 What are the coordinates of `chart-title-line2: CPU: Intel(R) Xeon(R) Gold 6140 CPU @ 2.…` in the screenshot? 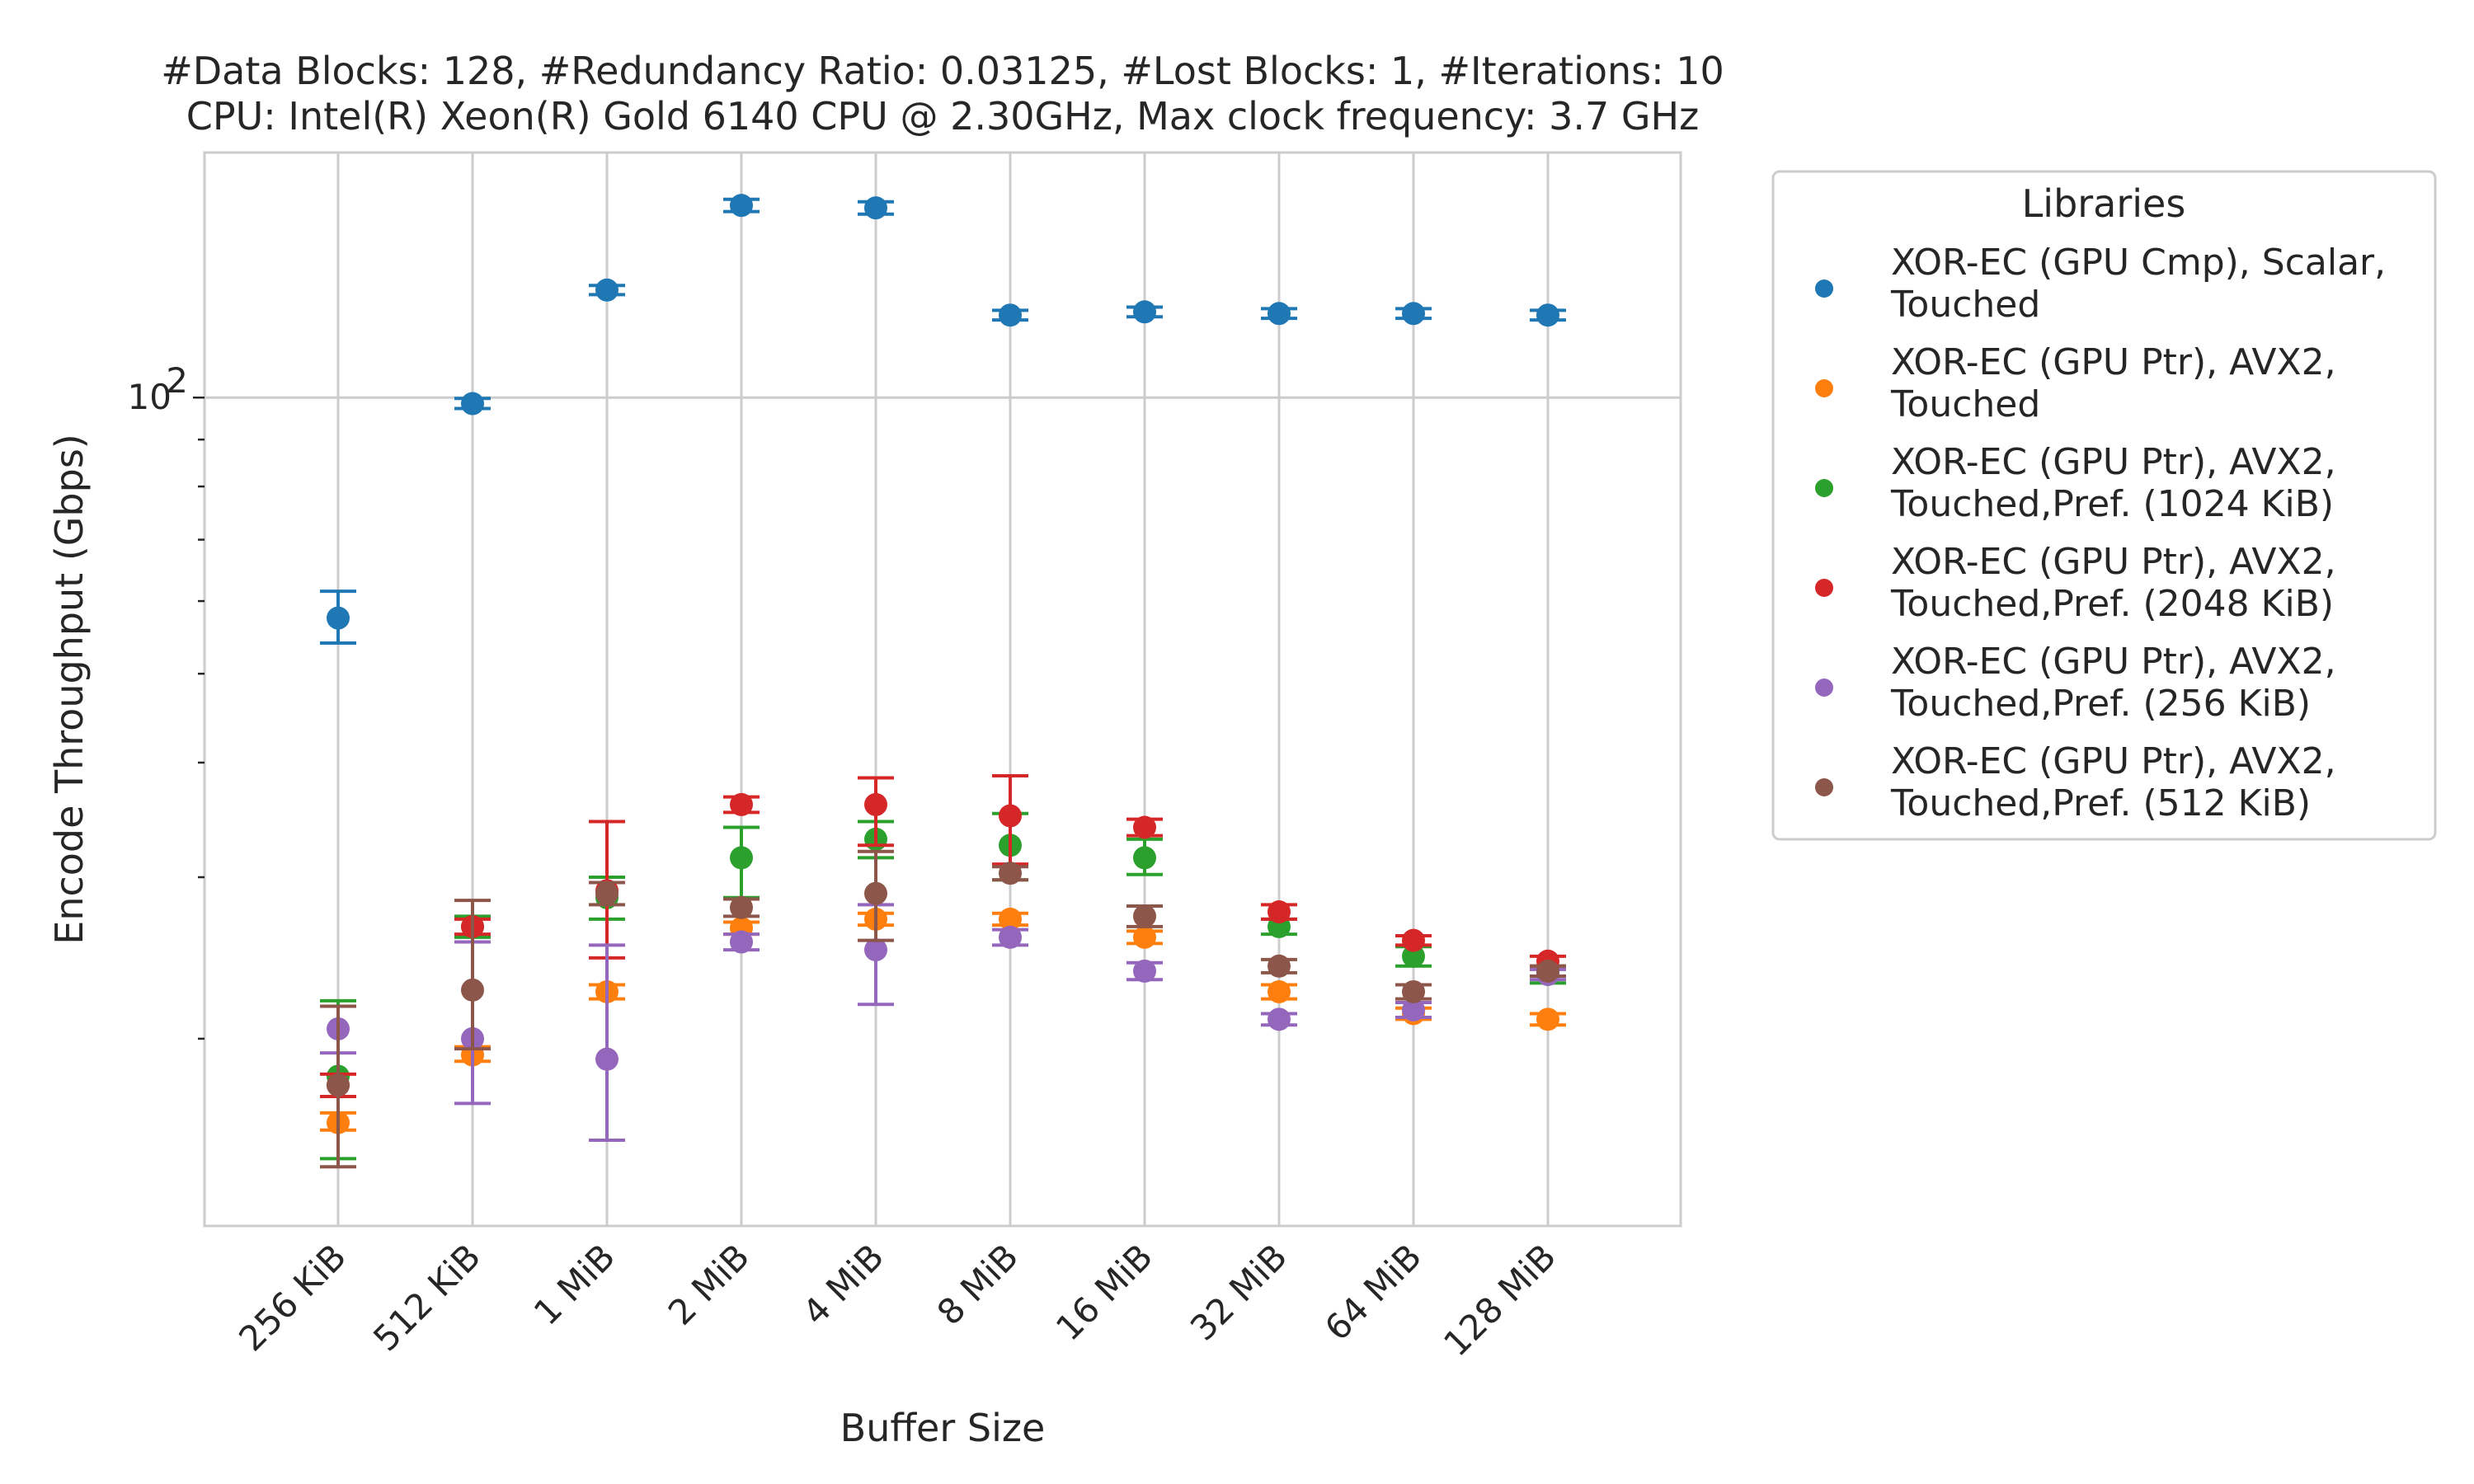 It's located at (943, 116).